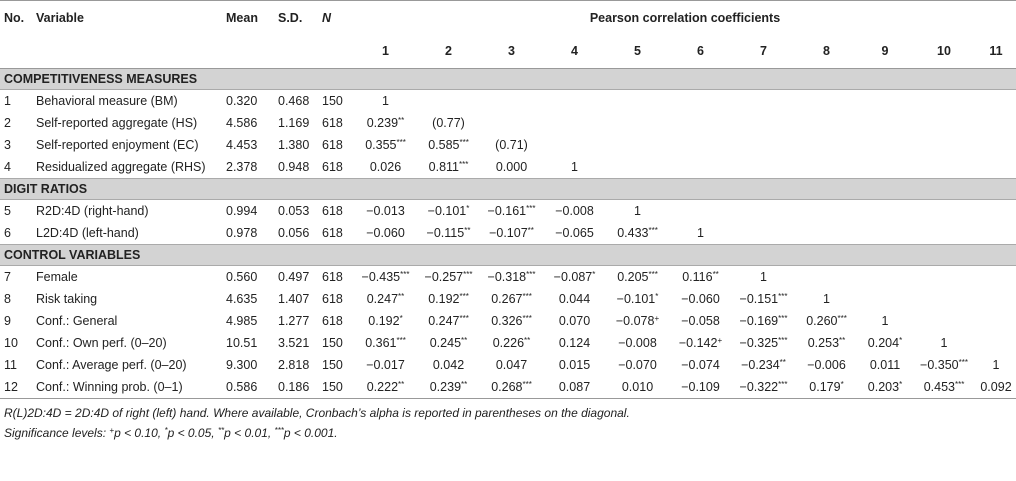  What do you see at coordinates (242, 233) in the screenshot?
I see `cell-mean: 0.978` at bounding box center [242, 233].